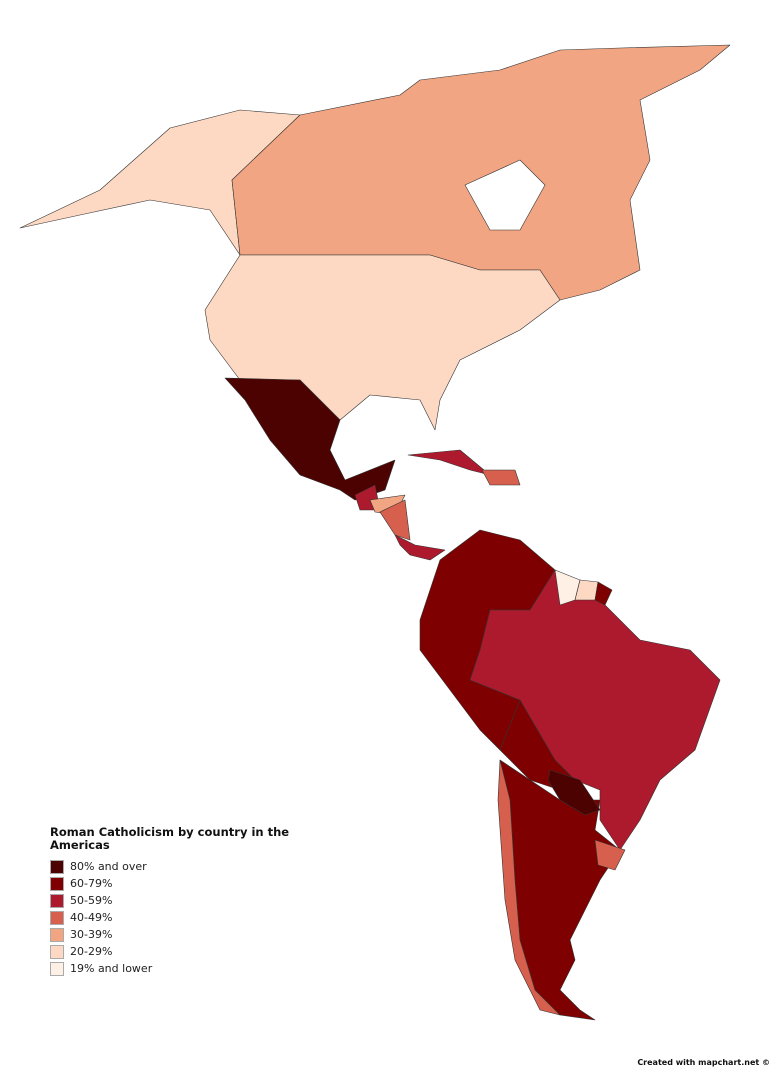 This screenshot has height=1069, width=780. What do you see at coordinates (170, 968) in the screenshot?
I see `legend-item: 19% and lower` at bounding box center [170, 968].